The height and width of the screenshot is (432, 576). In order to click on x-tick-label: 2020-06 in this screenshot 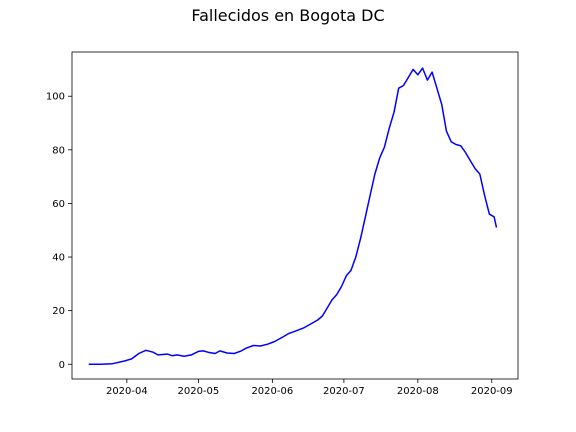, I will do `click(272, 391)`.